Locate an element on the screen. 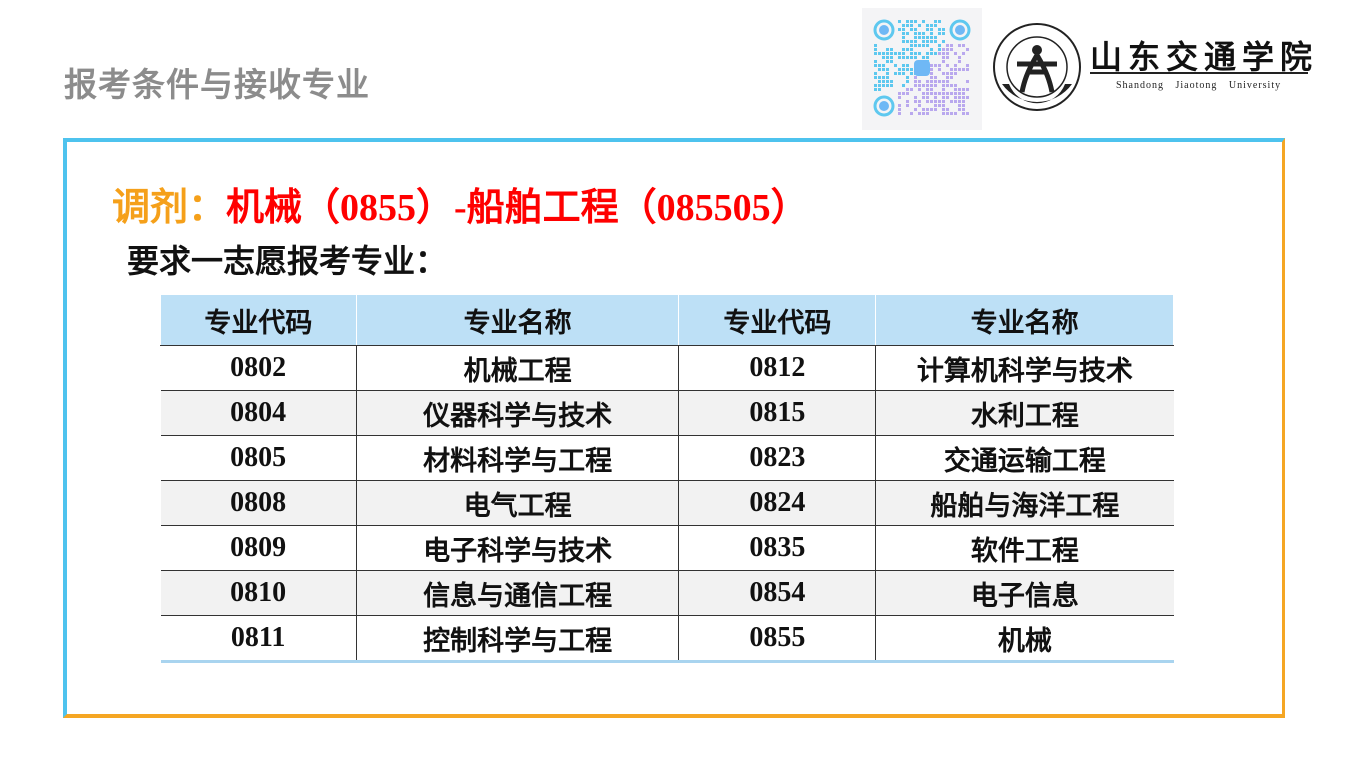 The width and height of the screenshot is (1350, 759). table-row: 0805 材料科学与工程 0823 交通运输工程 is located at coordinates (667, 458).